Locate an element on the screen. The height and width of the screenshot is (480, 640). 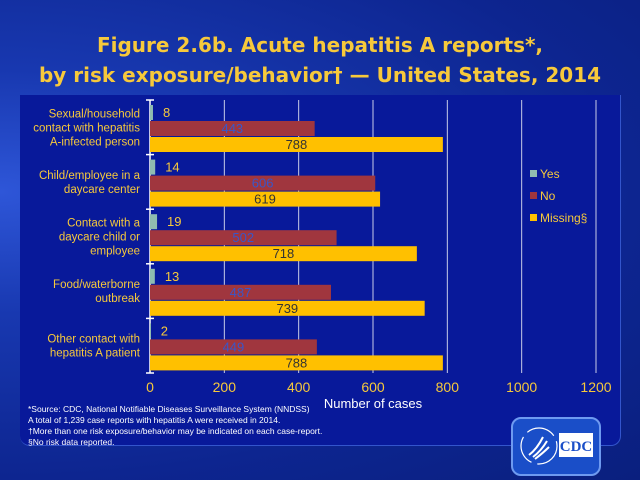
x-axis-label: Number of cases is located at coordinates (373, 403).